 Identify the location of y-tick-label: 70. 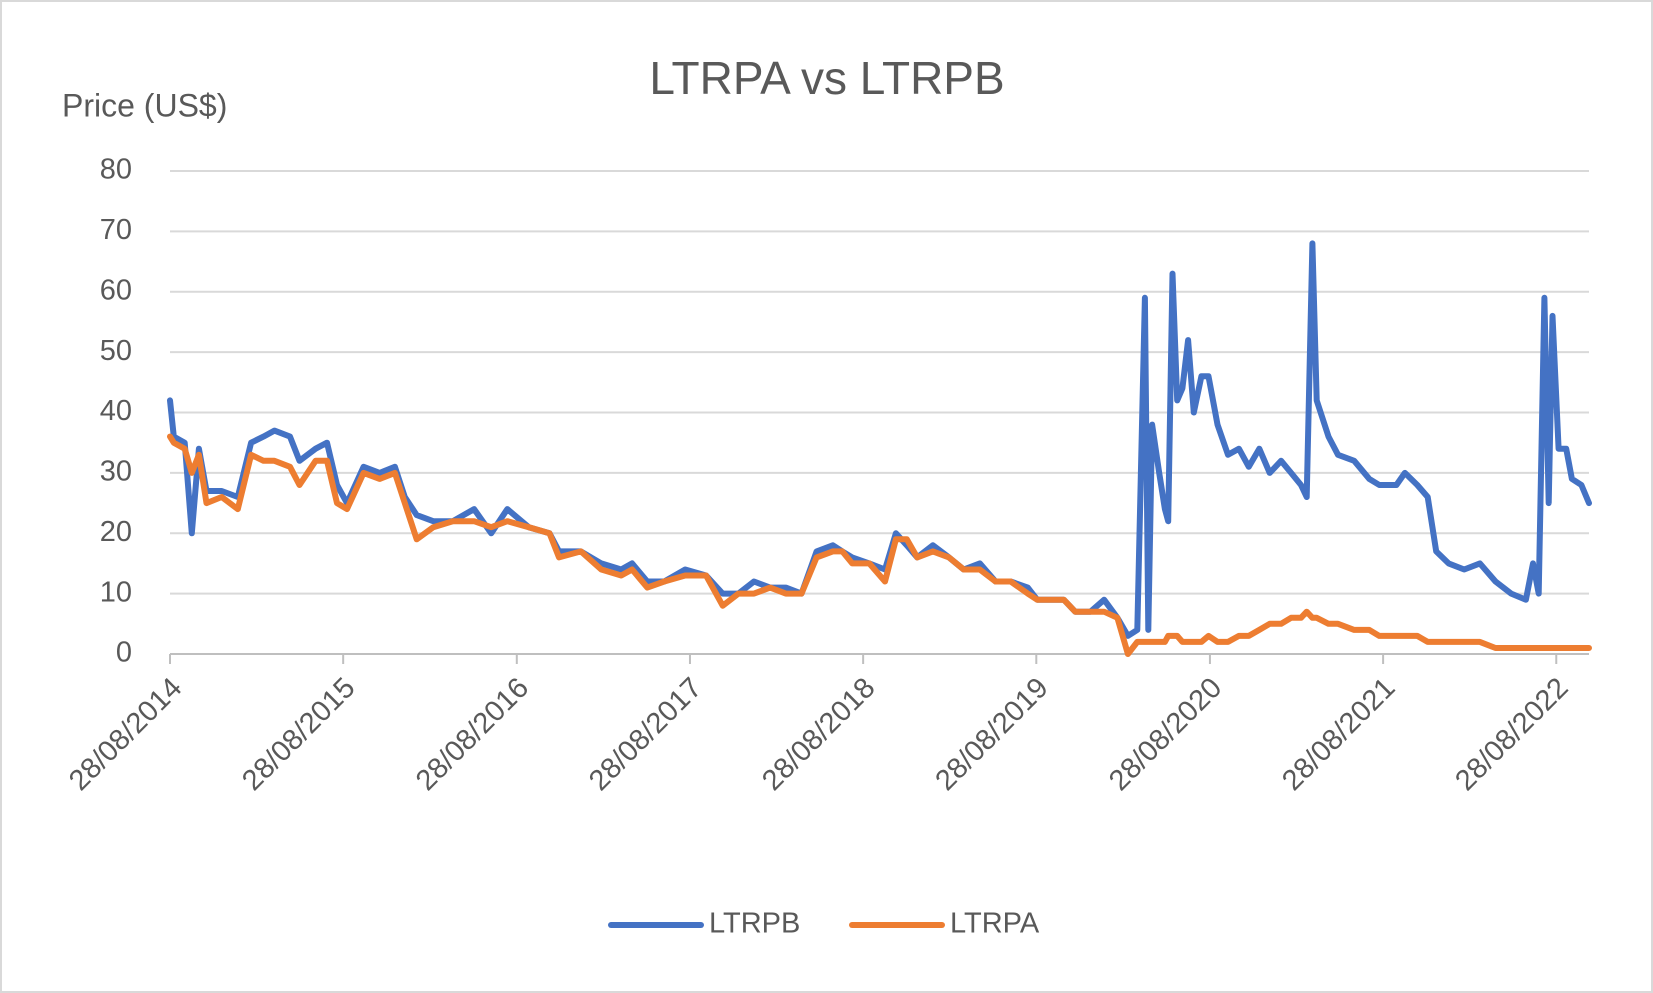
(116, 230).